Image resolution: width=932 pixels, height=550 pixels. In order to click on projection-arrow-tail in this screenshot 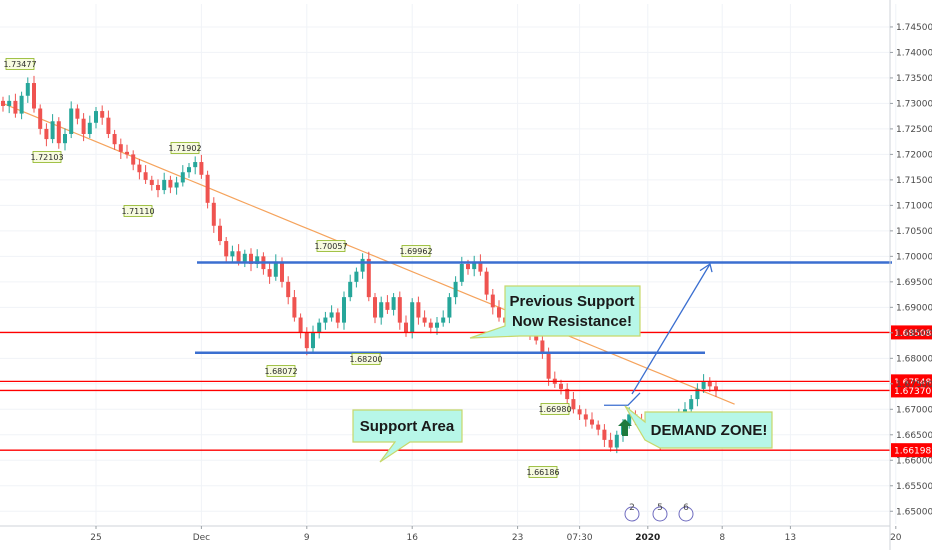, I will do `click(622, 399)`.